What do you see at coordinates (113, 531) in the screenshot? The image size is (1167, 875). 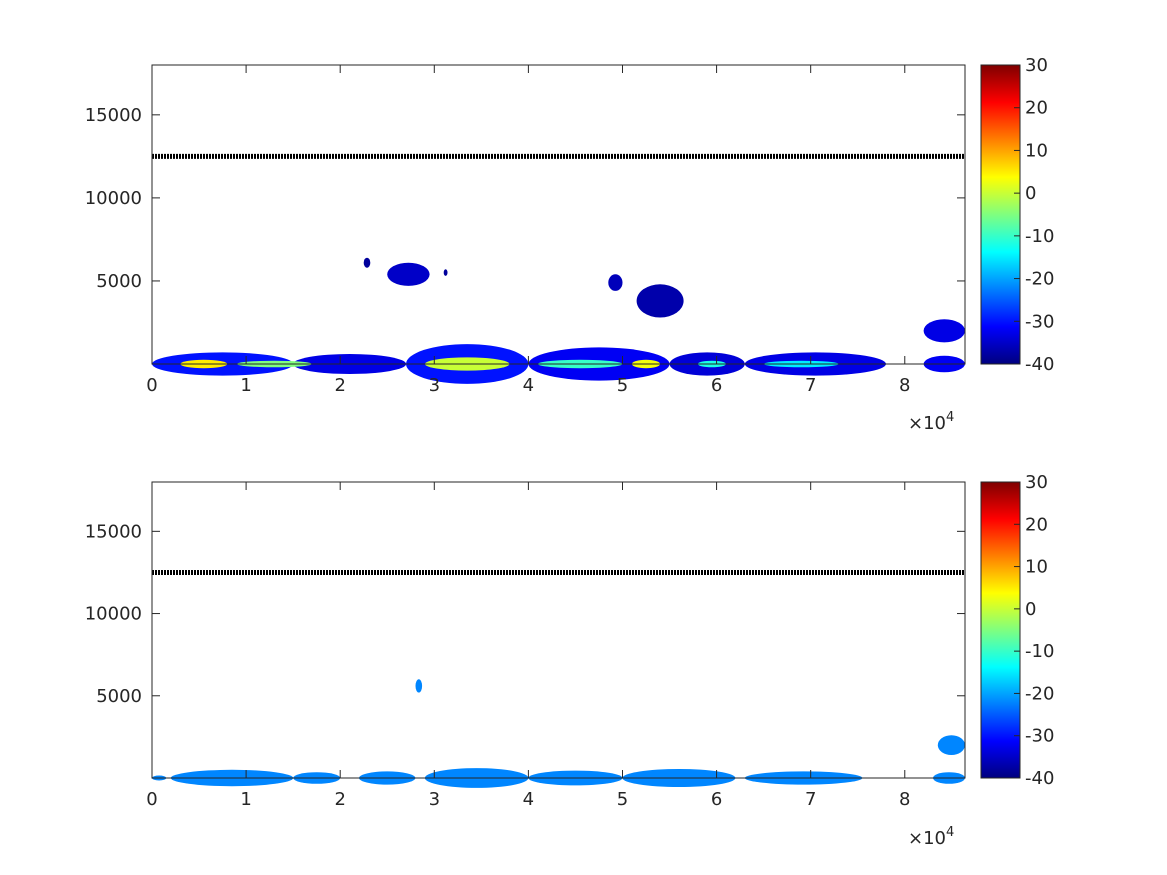 I see `bottom-y-tick-label: 15000` at bounding box center [113, 531].